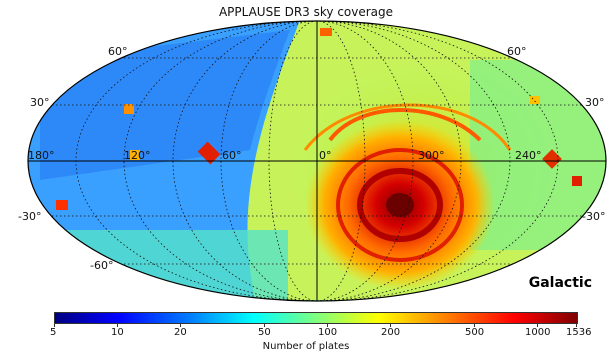 The height and width of the screenshot is (353, 612). I want to click on lat-label-left-60: 60°, so click(118, 51).